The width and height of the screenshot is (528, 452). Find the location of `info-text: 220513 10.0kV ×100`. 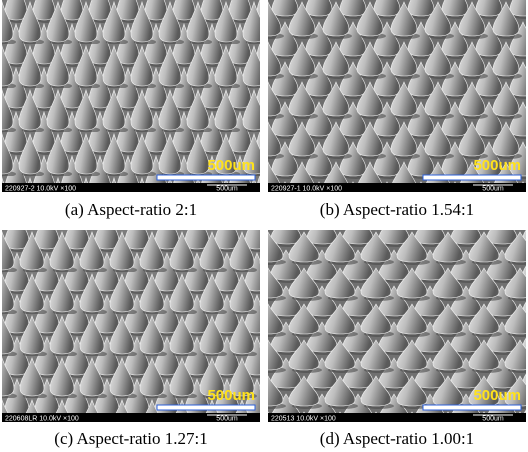

info-text: 220513 10.0kV ×100 is located at coordinates (303, 419).